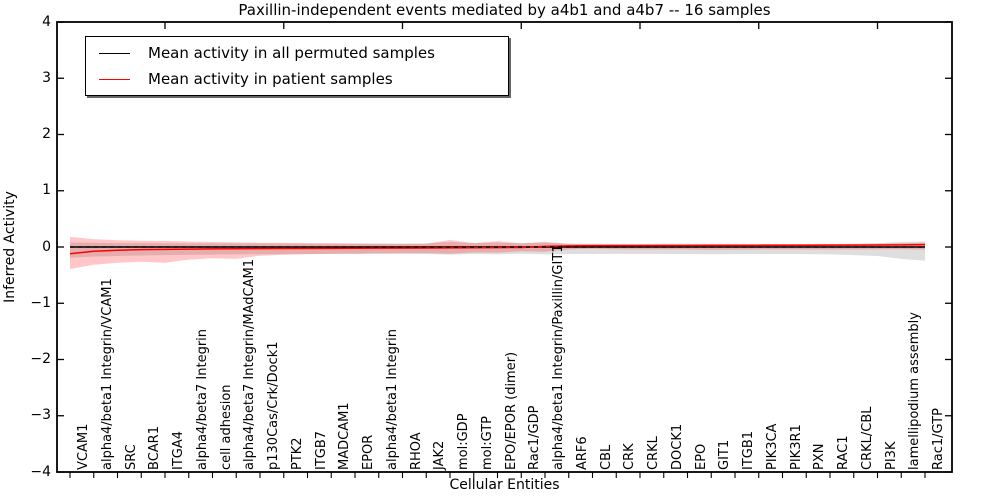 The image size is (1000, 500). What do you see at coordinates (772, 446) in the screenshot?
I see `x-tick-label: PIK3CA` at bounding box center [772, 446].